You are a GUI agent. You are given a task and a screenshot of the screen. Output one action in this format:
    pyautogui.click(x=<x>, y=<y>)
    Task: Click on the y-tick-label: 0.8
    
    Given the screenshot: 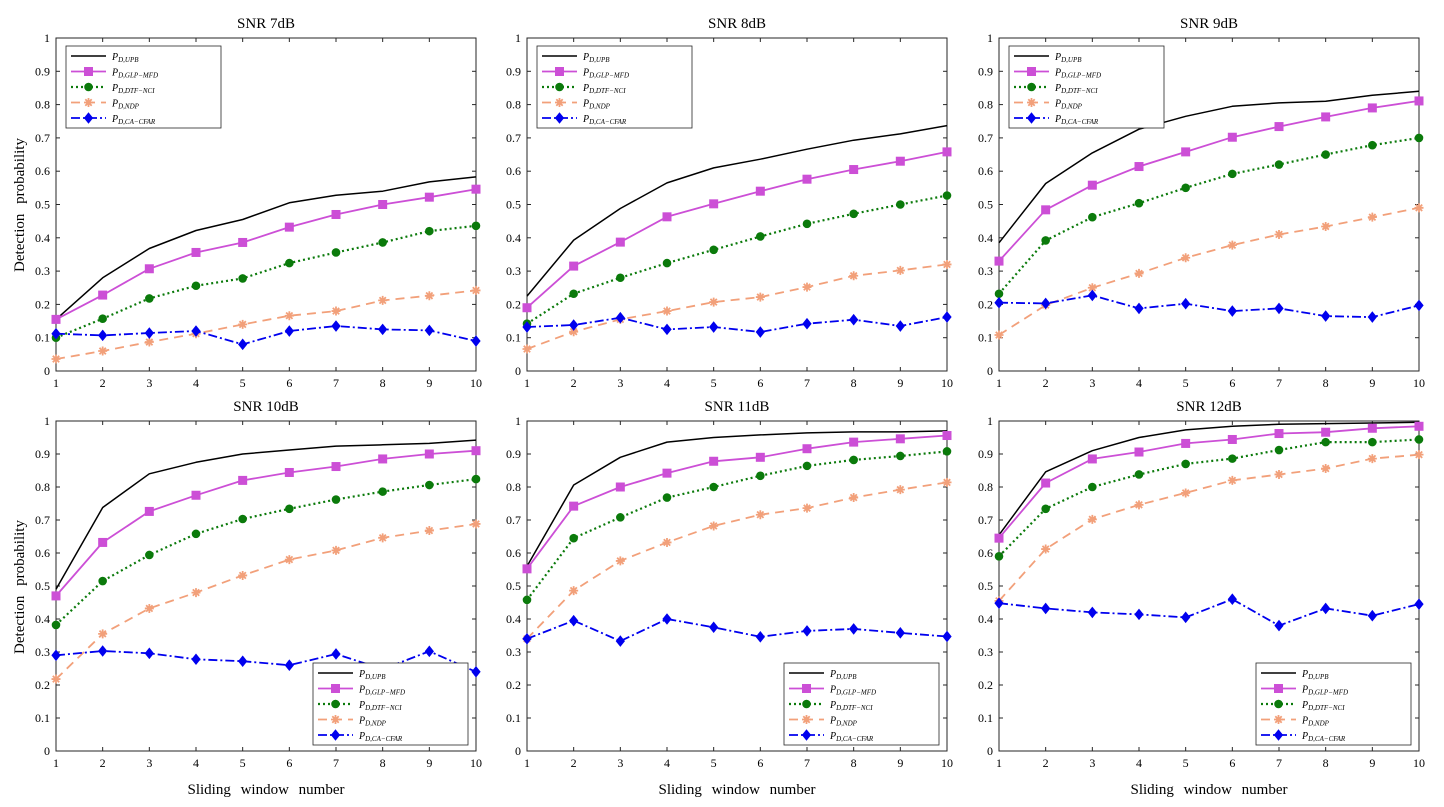 What is the action you would take?
    pyautogui.click(x=985, y=105)
    